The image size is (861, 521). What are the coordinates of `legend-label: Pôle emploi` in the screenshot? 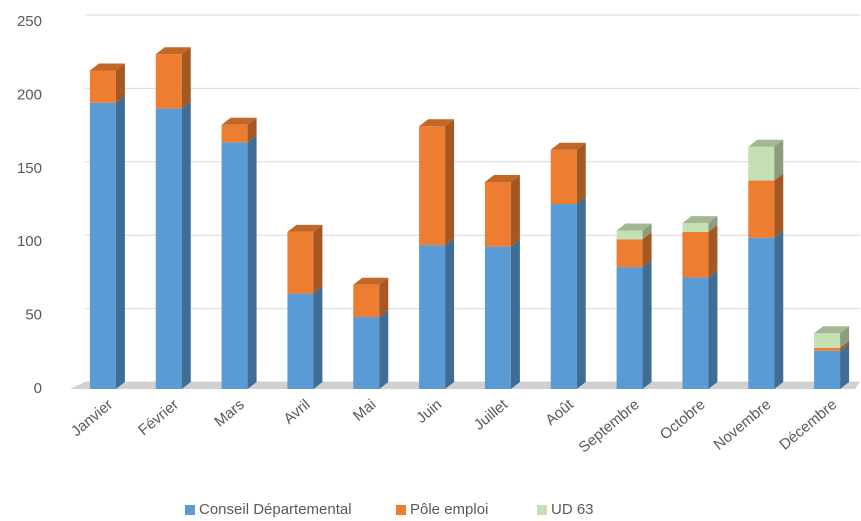 It's located at (449, 509).